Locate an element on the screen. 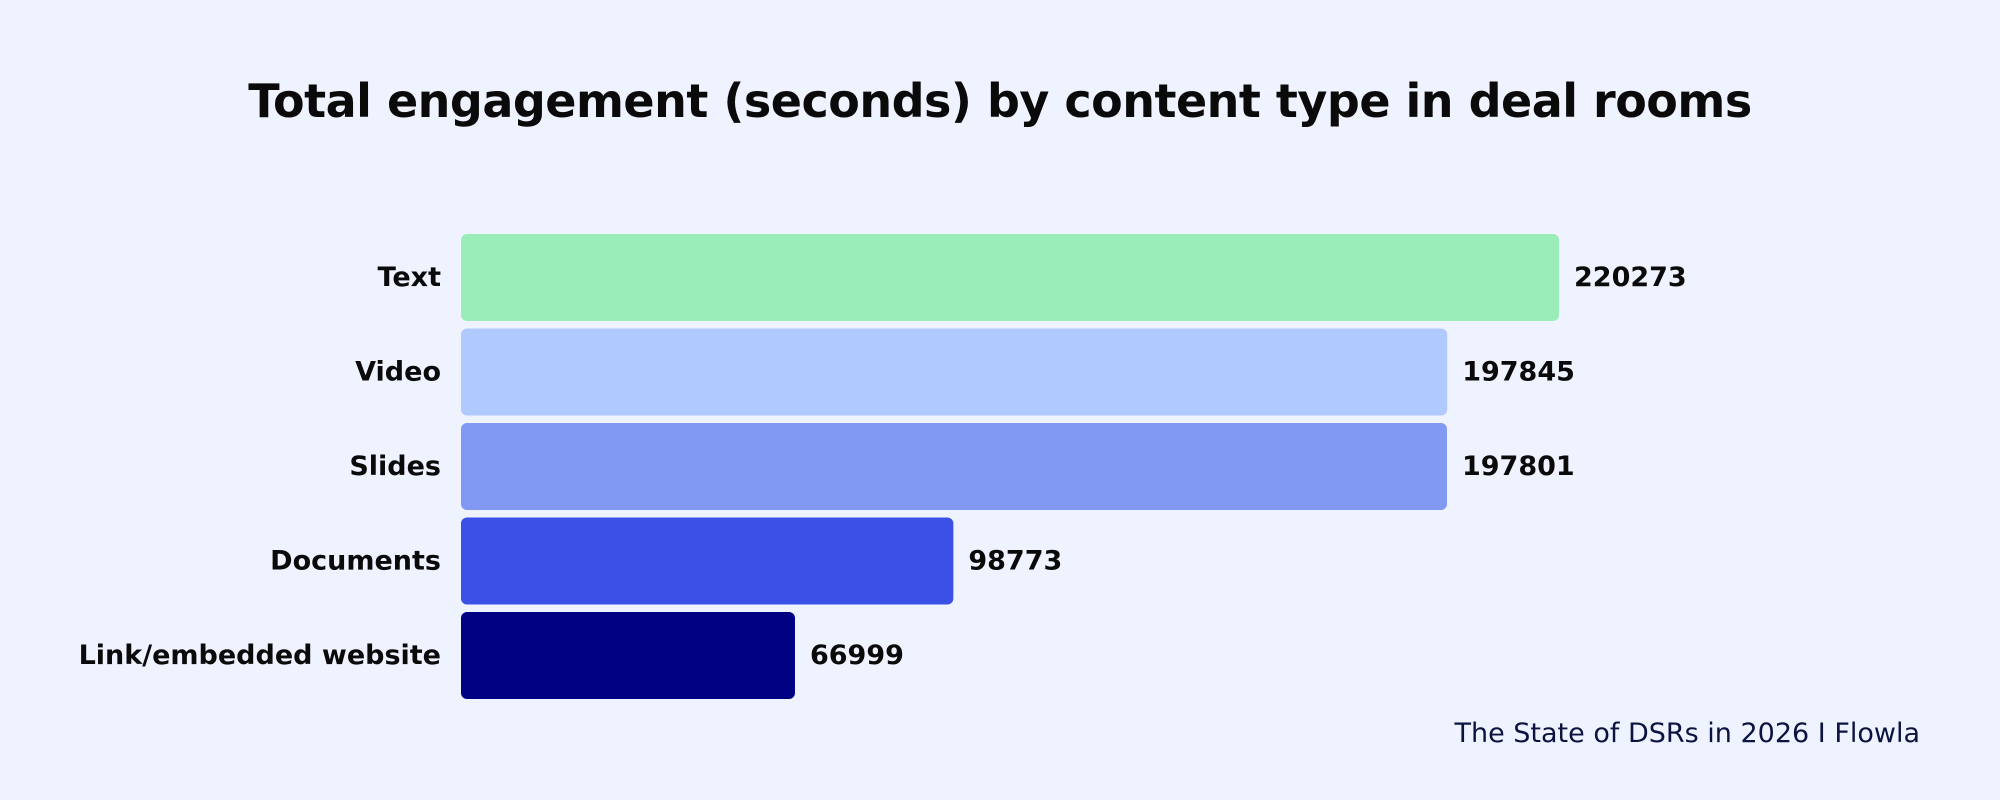  bar-text is located at coordinates (1010, 277).